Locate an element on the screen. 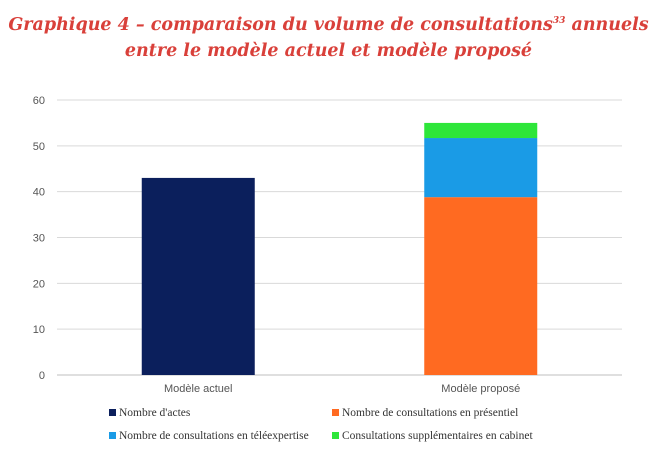 The image size is (657, 468). chart-title-end: annuels is located at coordinates (607, 25).